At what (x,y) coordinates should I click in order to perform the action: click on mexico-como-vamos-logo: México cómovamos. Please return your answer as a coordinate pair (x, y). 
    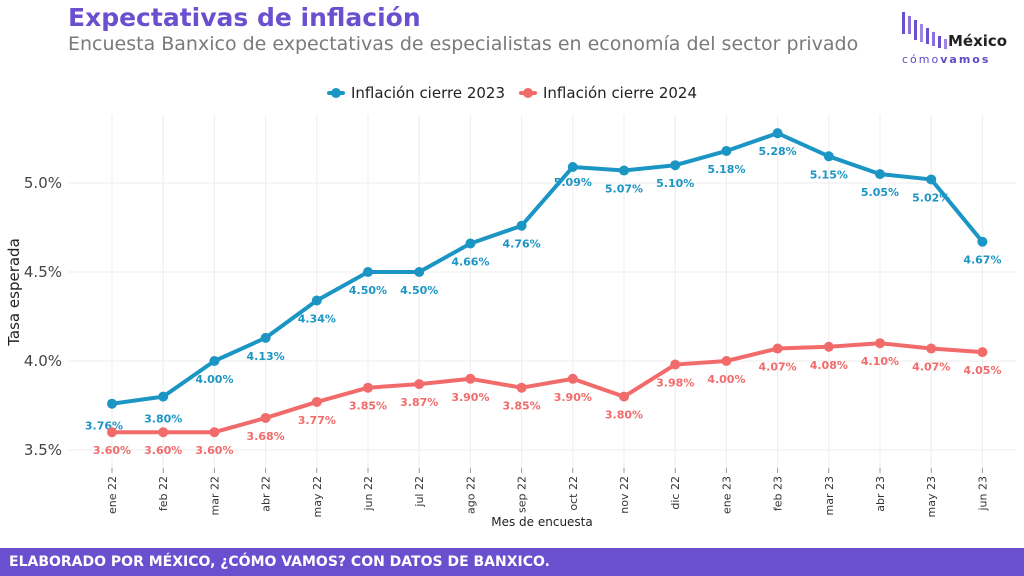
    Looking at the image, I should click on (960, 40).